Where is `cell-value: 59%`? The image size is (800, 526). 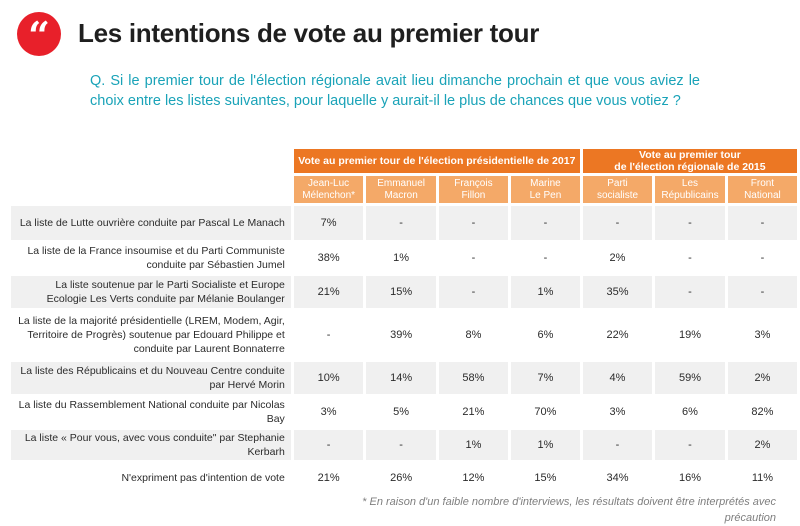
cell-value: 59% is located at coordinates (690, 378).